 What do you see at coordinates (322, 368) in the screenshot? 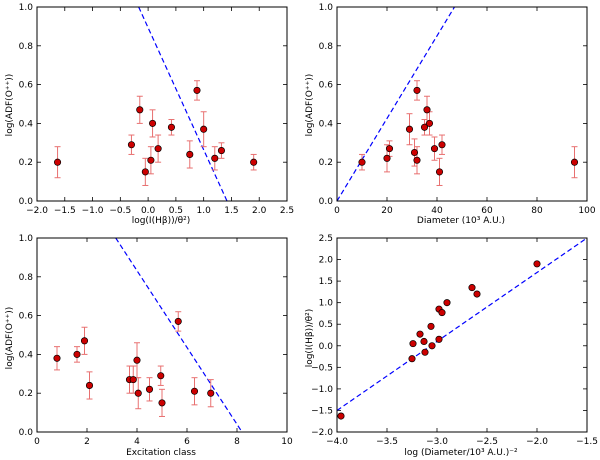
I see `panel-4-ytick-label: −0.5` at bounding box center [322, 368].